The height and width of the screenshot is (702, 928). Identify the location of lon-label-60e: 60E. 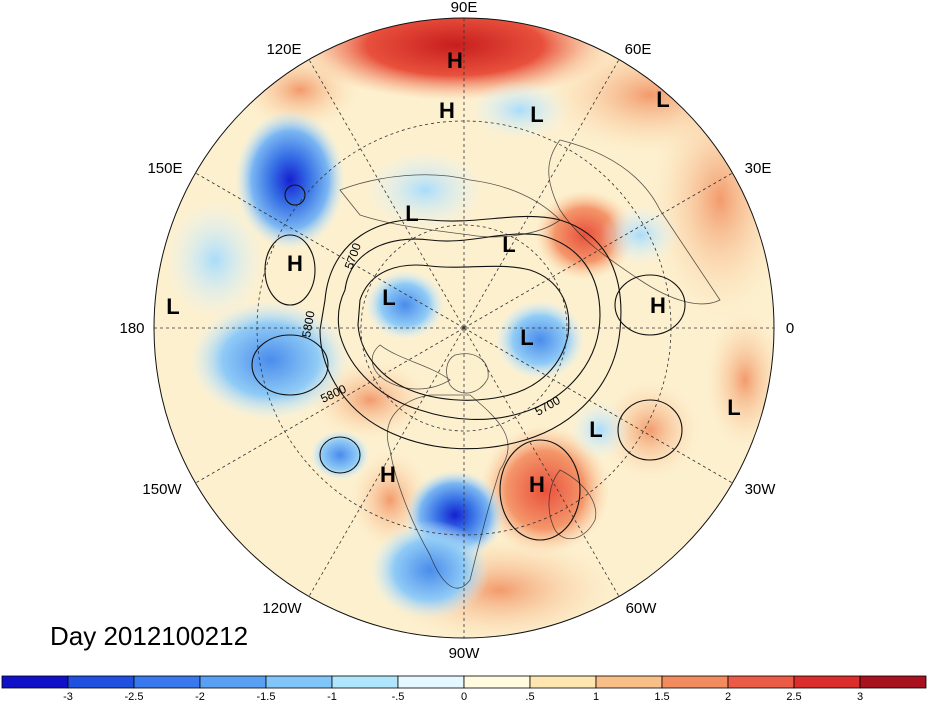
(638, 49).